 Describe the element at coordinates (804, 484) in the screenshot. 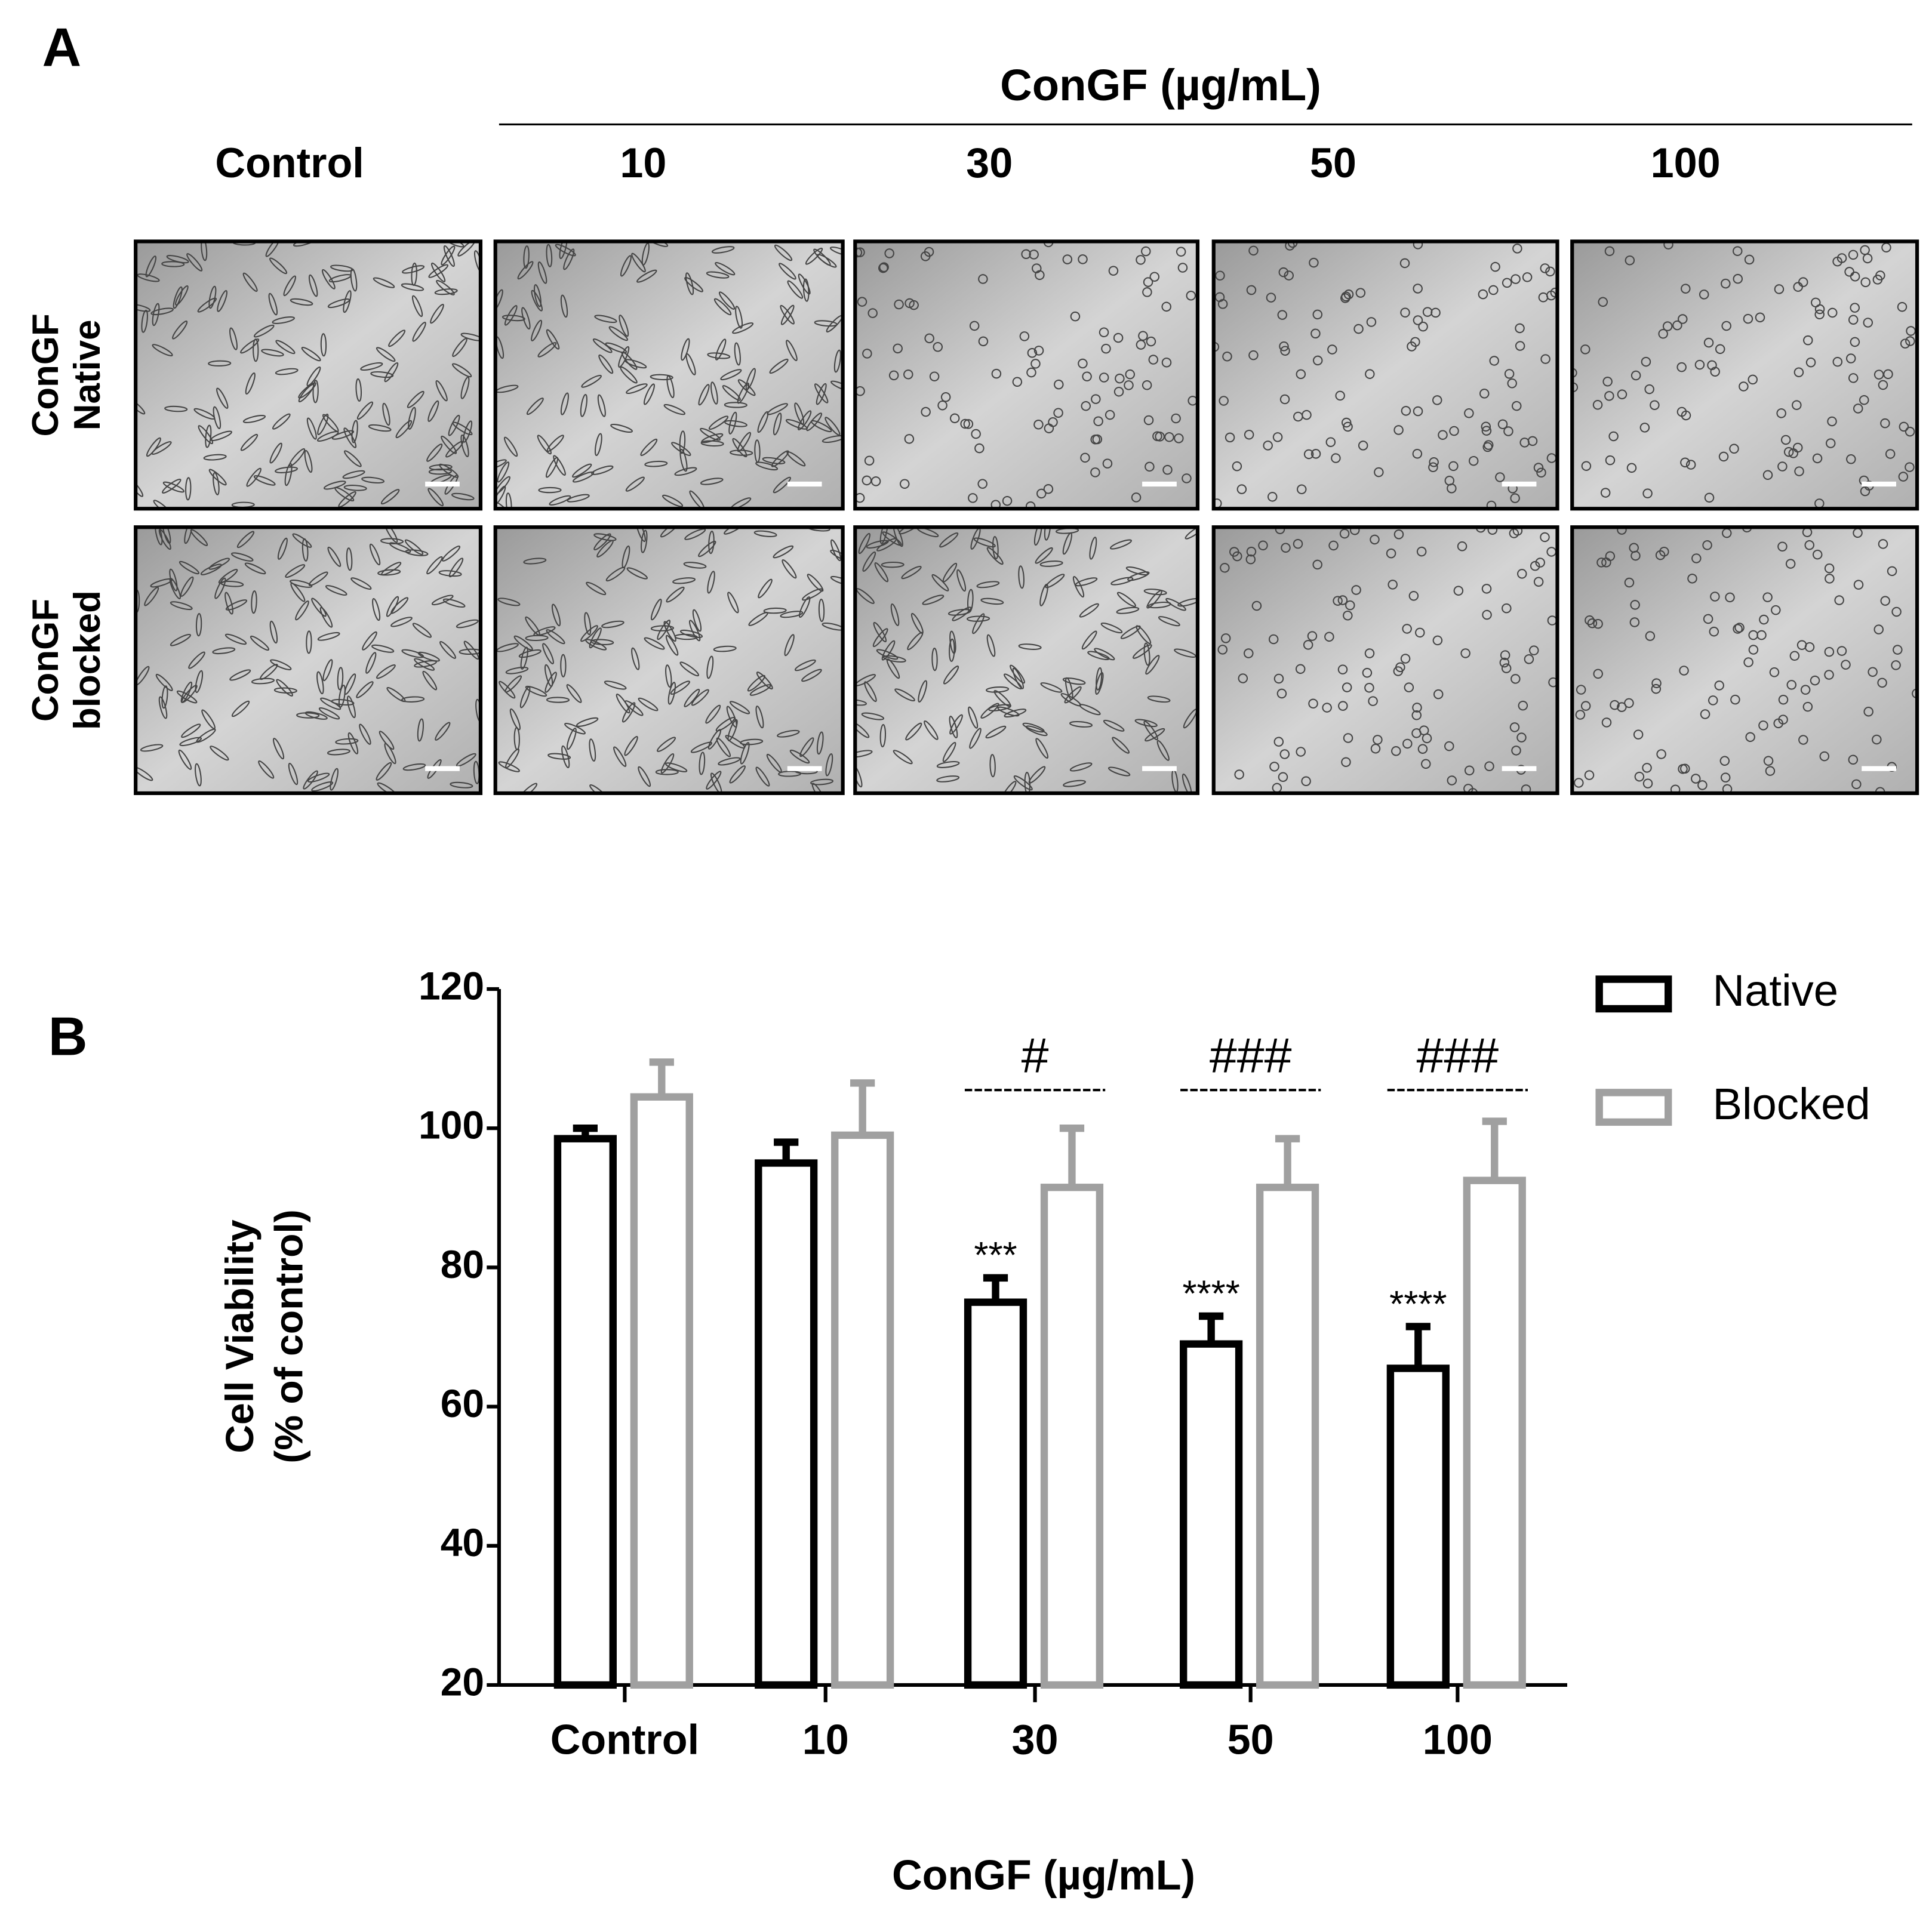

I see `scale-bar` at that location.